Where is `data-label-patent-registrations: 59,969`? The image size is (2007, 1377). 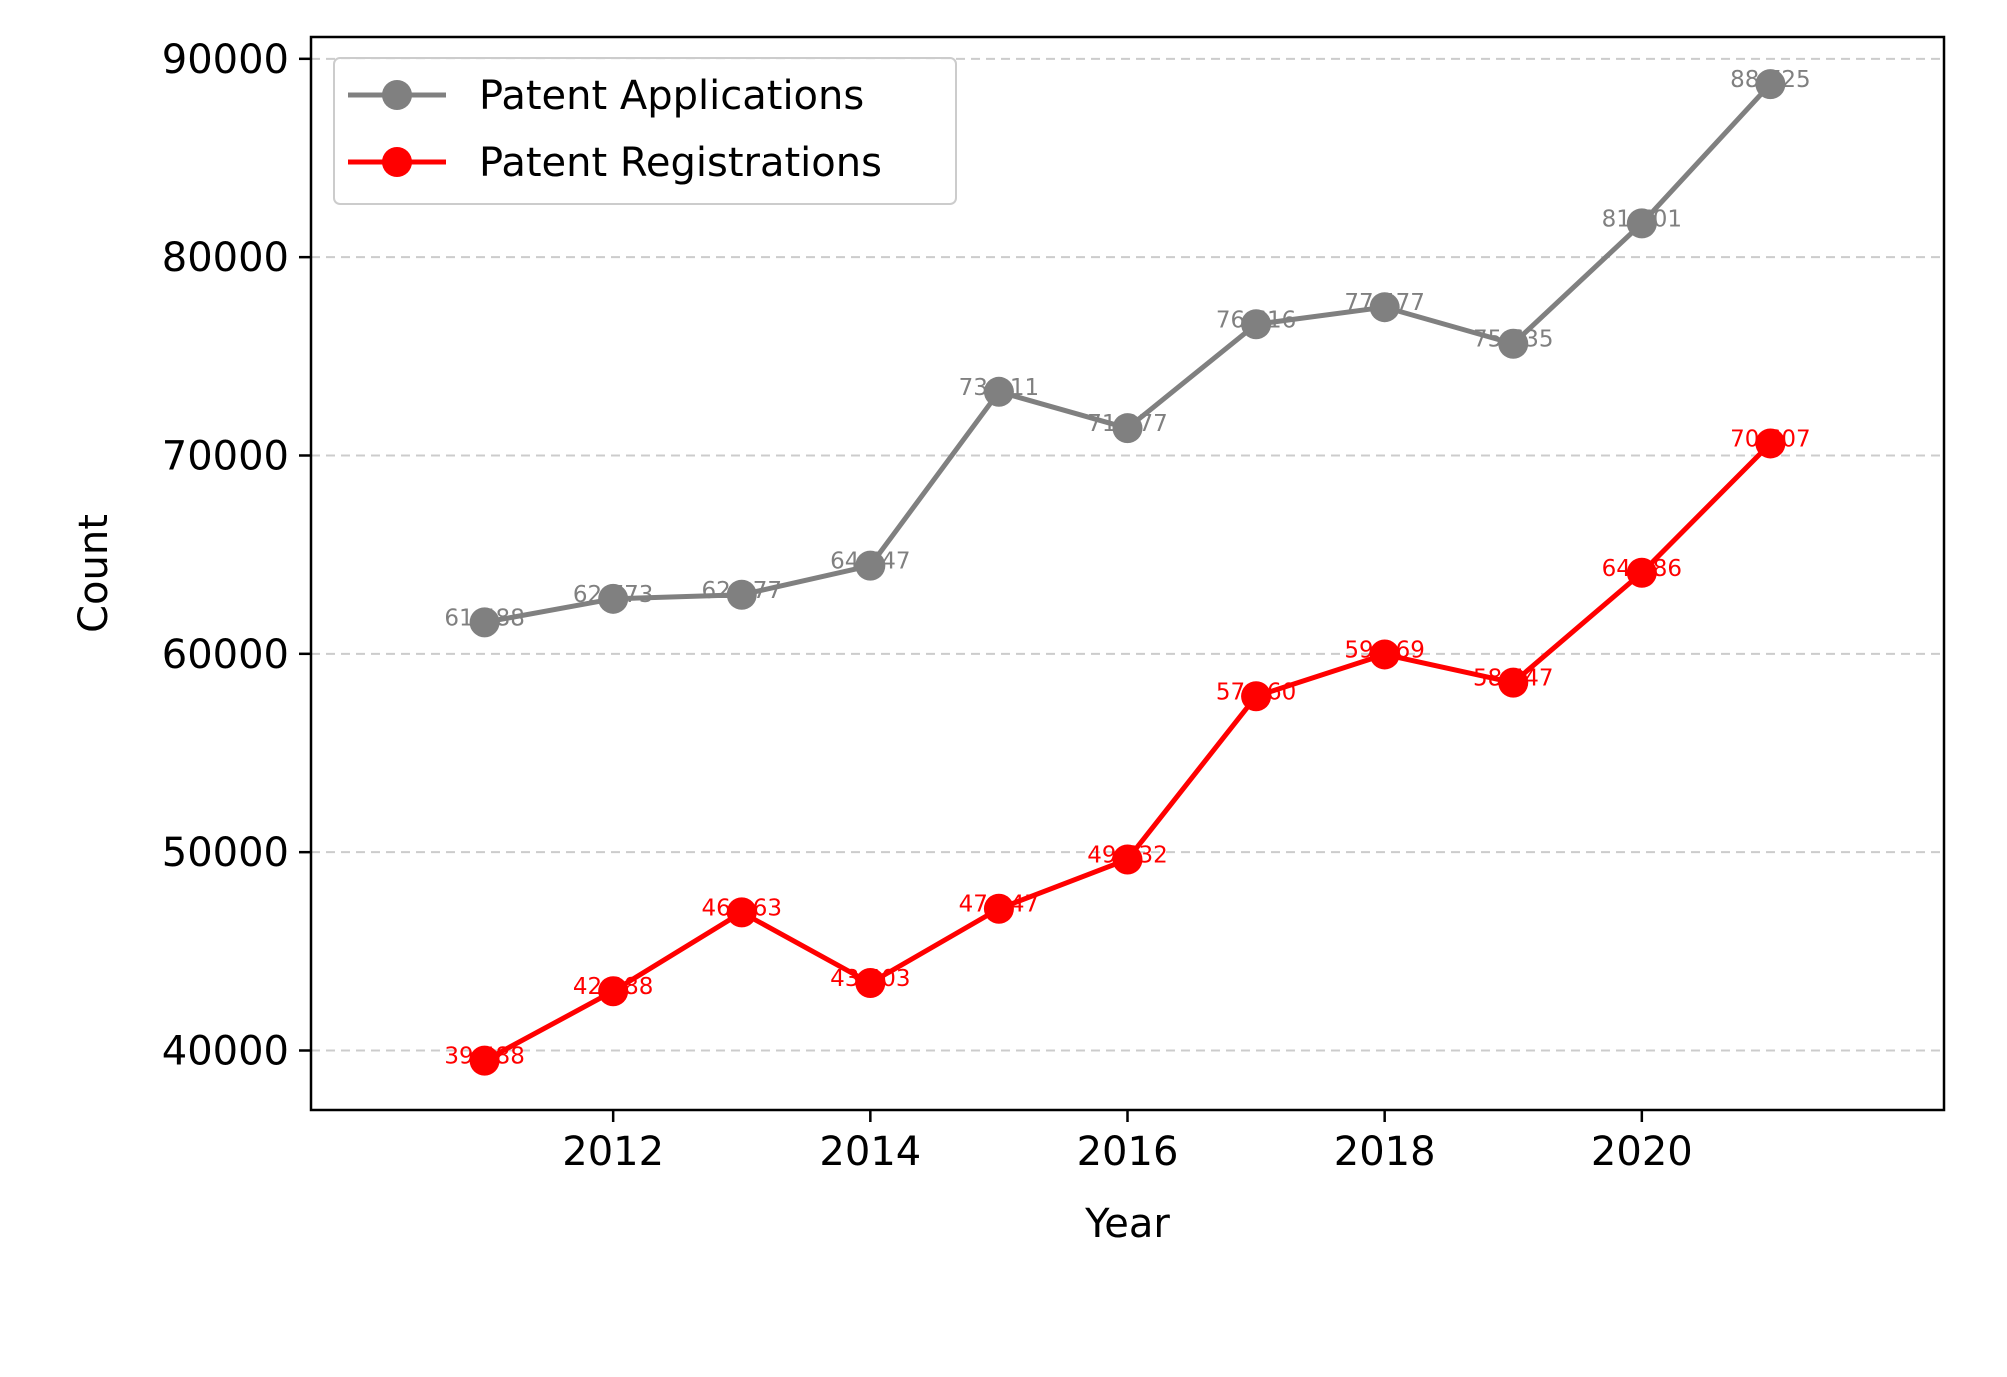 data-label-patent-registrations: 59,969 is located at coordinates (1384, 650).